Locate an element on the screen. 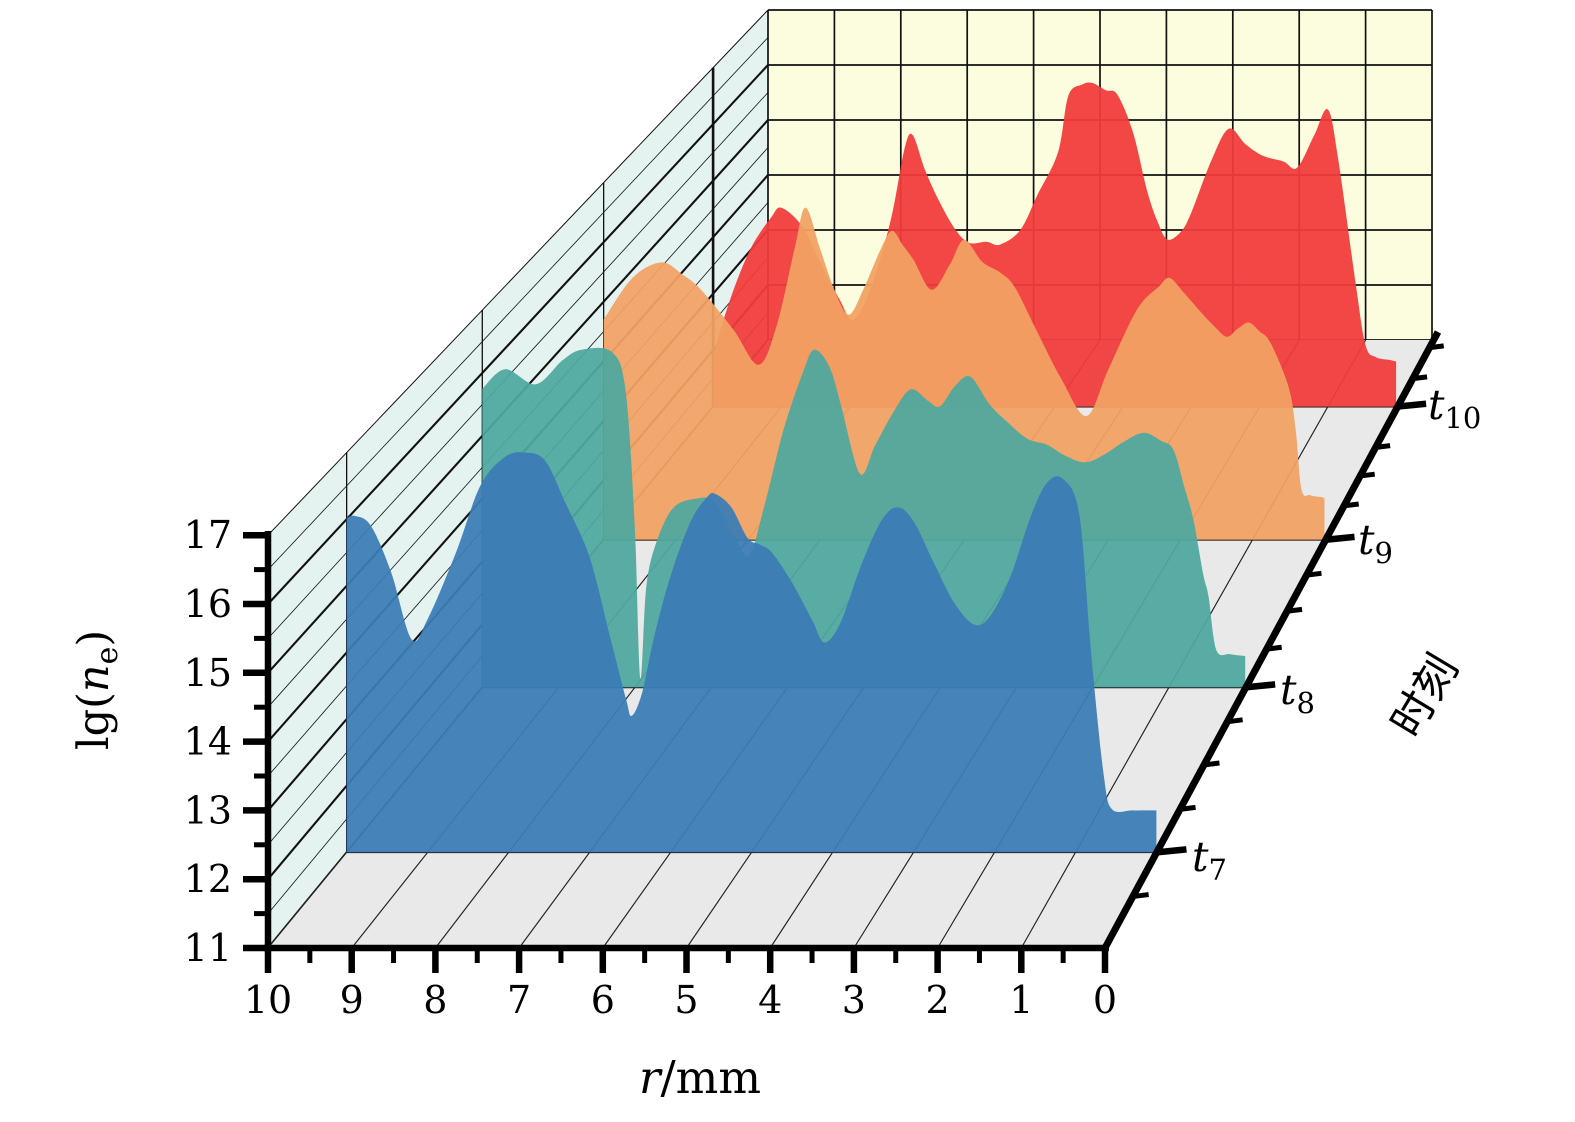 The height and width of the screenshot is (1122, 1575). x-tick-label: 3 is located at coordinates (854, 1000).